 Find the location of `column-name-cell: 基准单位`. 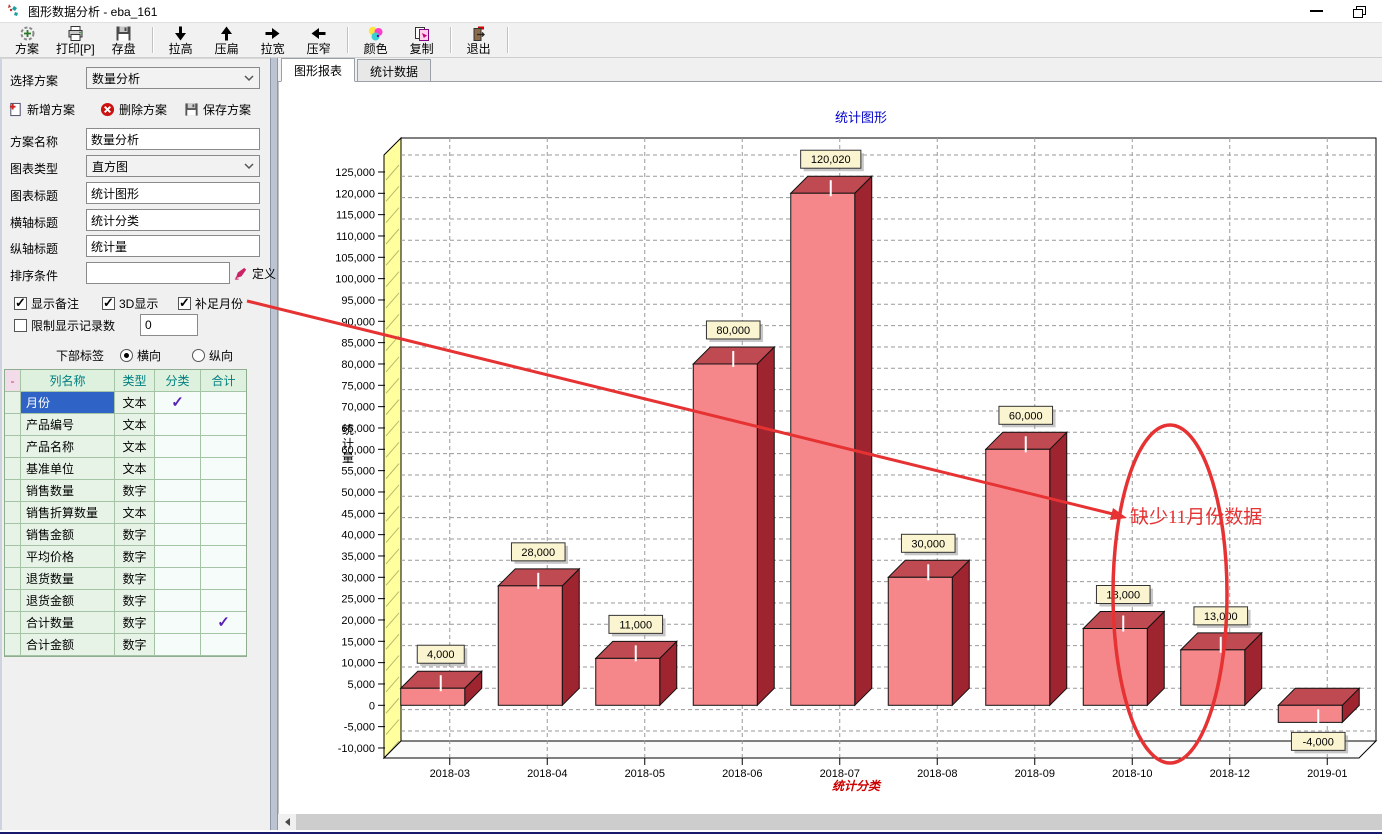

column-name-cell: 基准单位 is located at coordinates (68, 469).